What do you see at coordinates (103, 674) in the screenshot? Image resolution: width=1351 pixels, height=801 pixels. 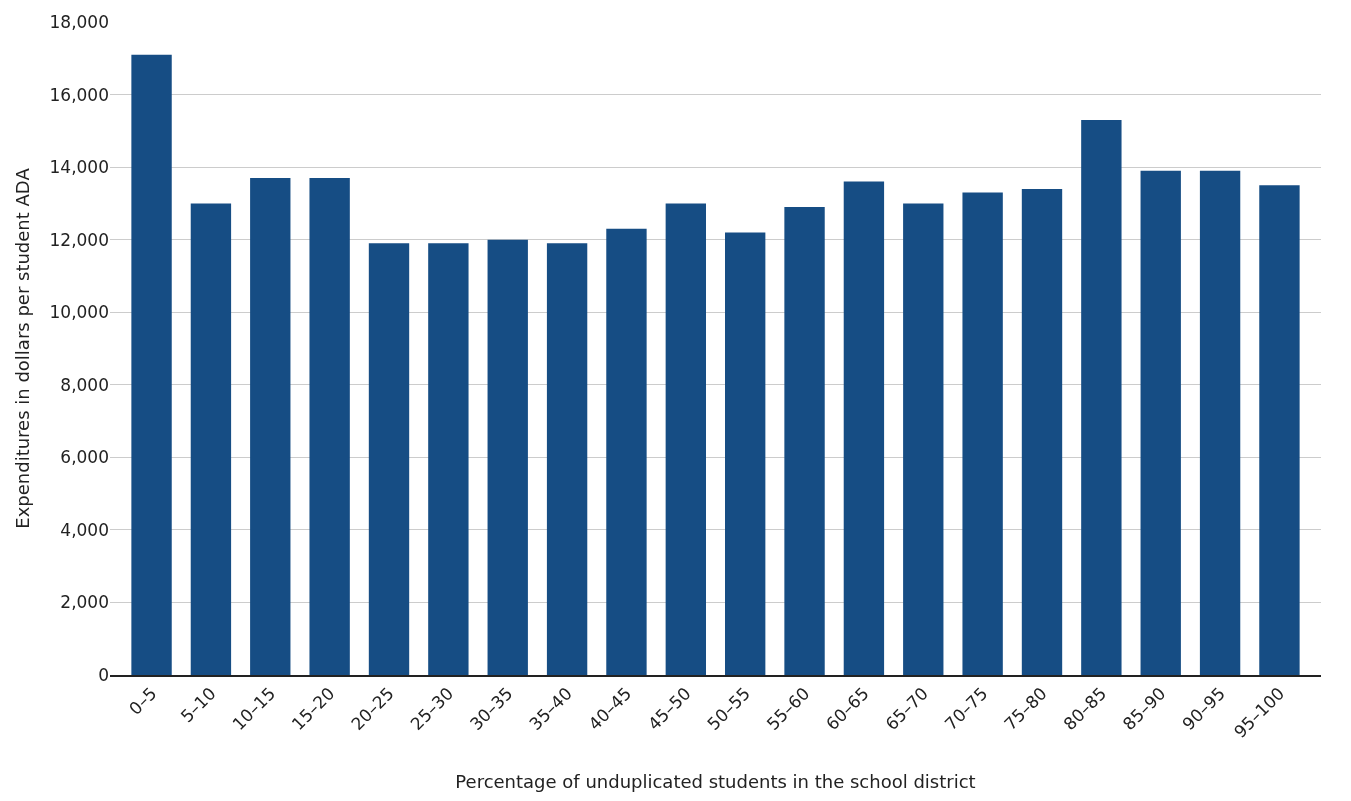 I see `y-tick-label: 0` at bounding box center [103, 674].